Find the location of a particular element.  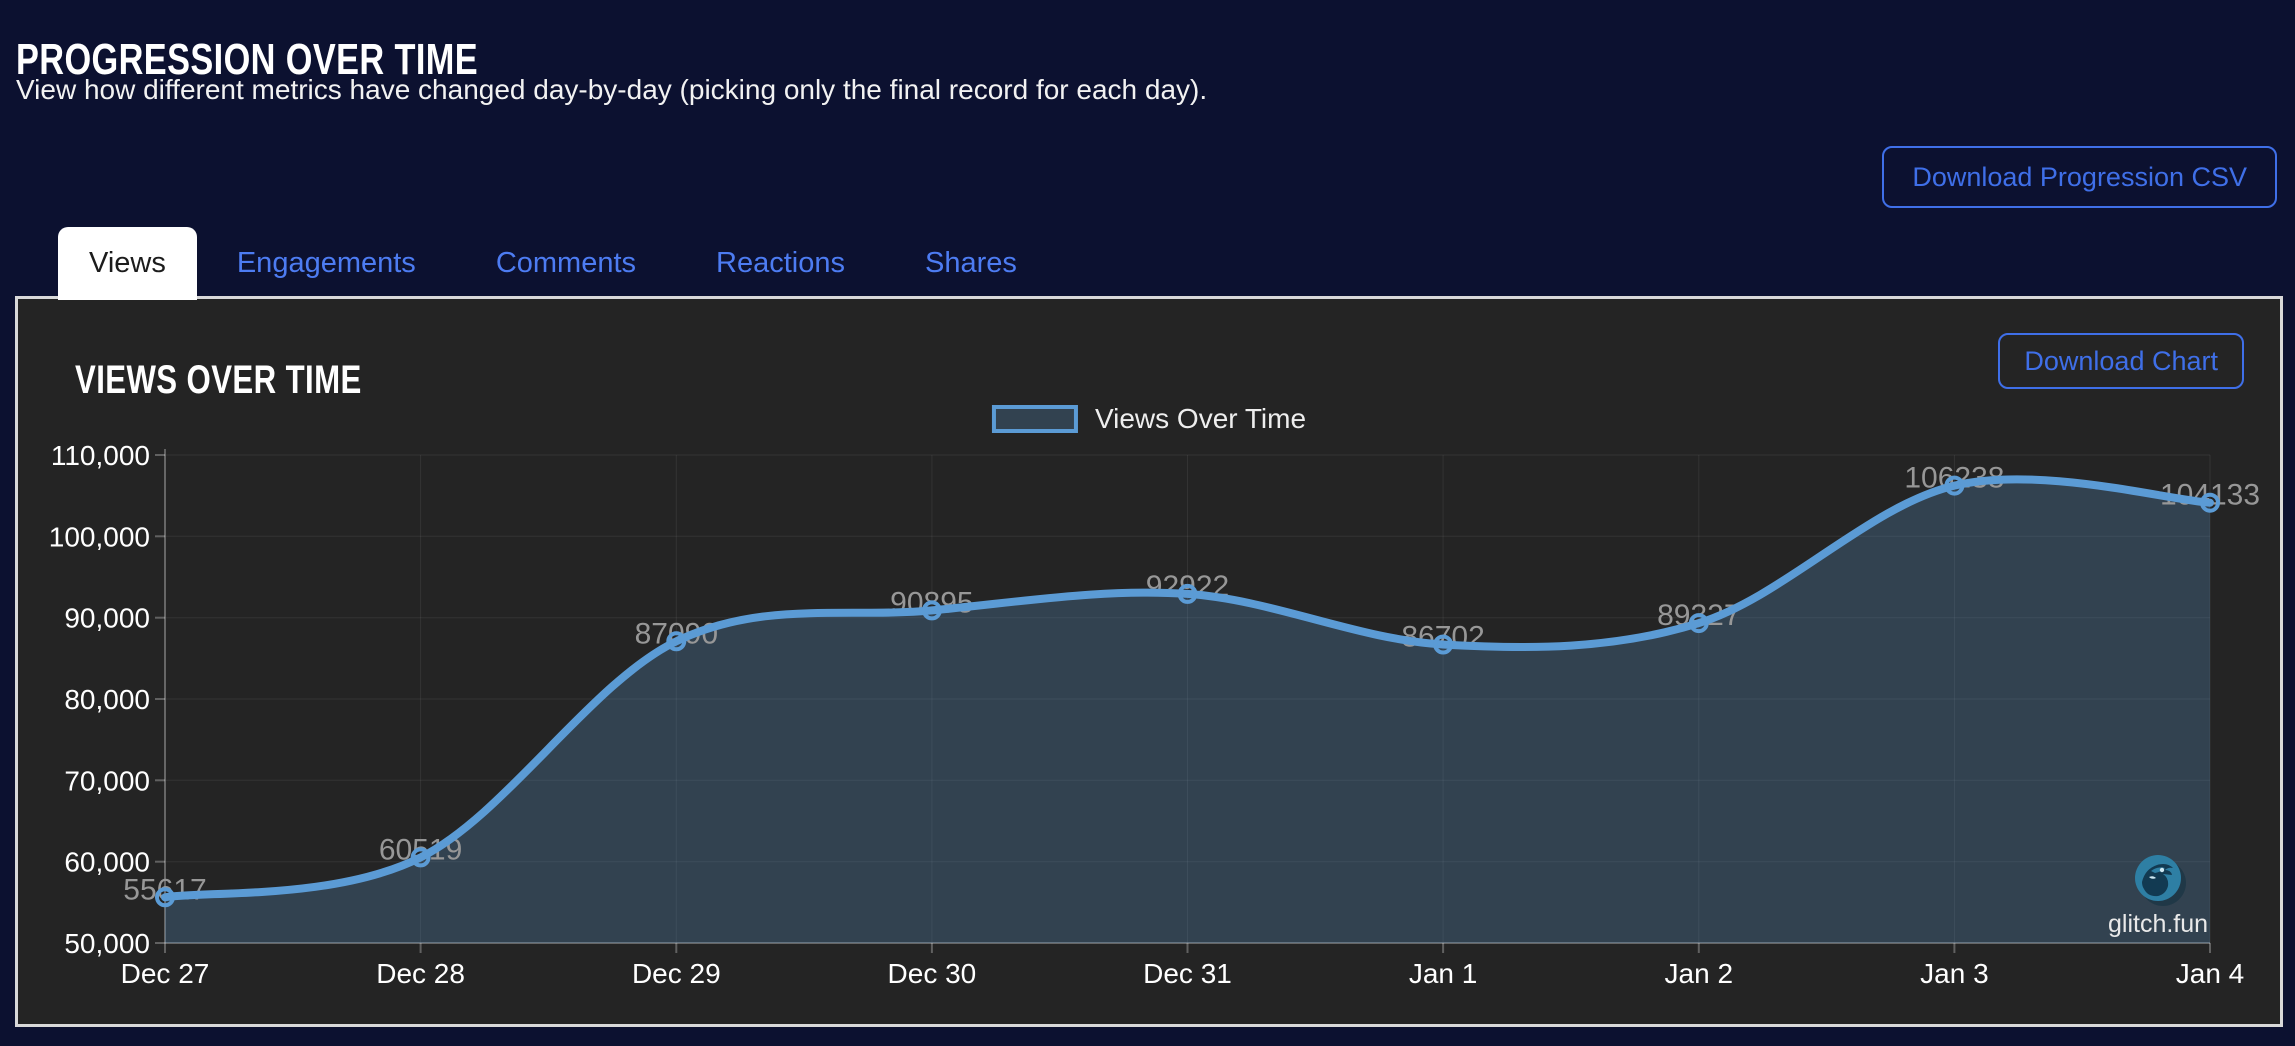

watermark-label: glitch.fun is located at coordinates (2158, 924).